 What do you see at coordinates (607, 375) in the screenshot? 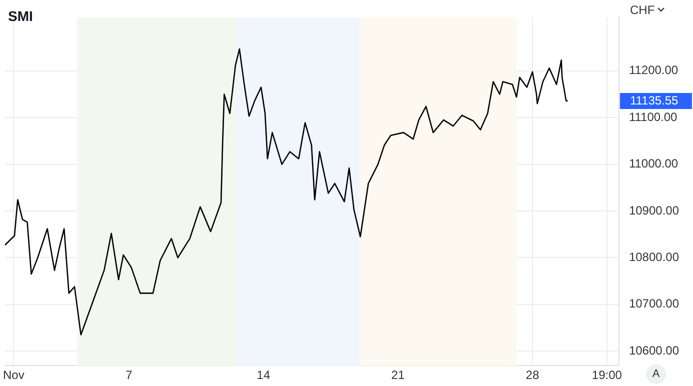
I see `x-tick-label: 19:00` at bounding box center [607, 375].